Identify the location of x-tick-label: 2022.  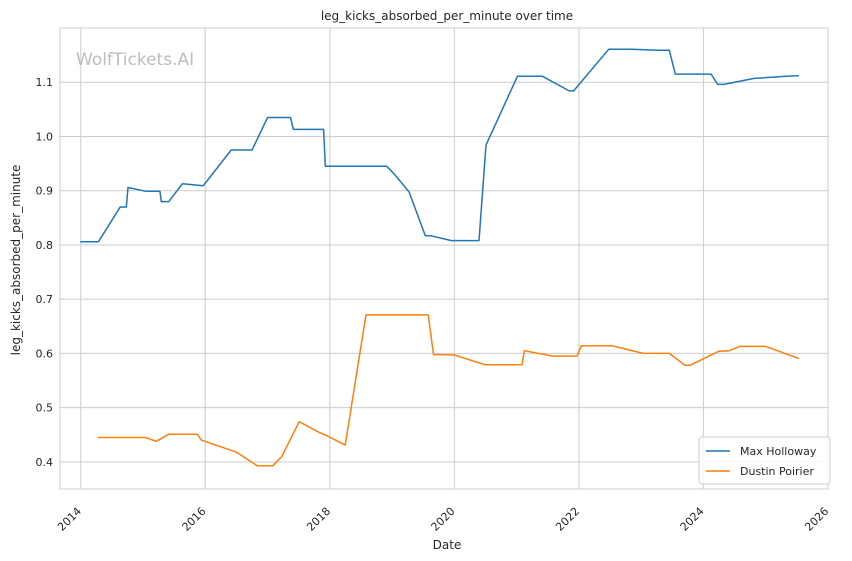
(567, 519).